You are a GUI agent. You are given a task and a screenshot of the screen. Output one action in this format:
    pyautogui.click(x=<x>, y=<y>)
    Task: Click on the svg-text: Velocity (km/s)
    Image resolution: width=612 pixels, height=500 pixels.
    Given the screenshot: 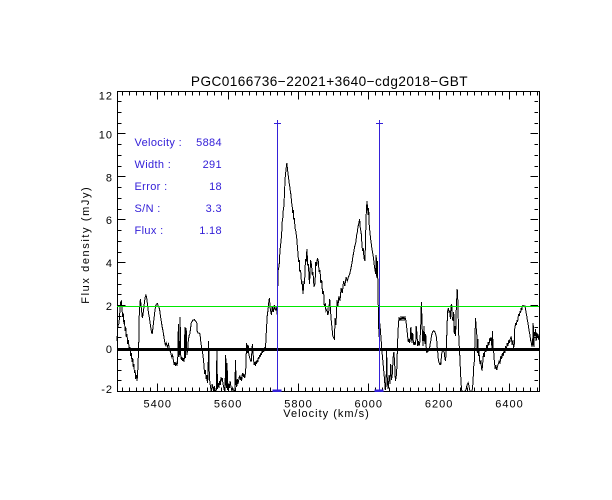 What is the action you would take?
    pyautogui.click(x=326, y=414)
    